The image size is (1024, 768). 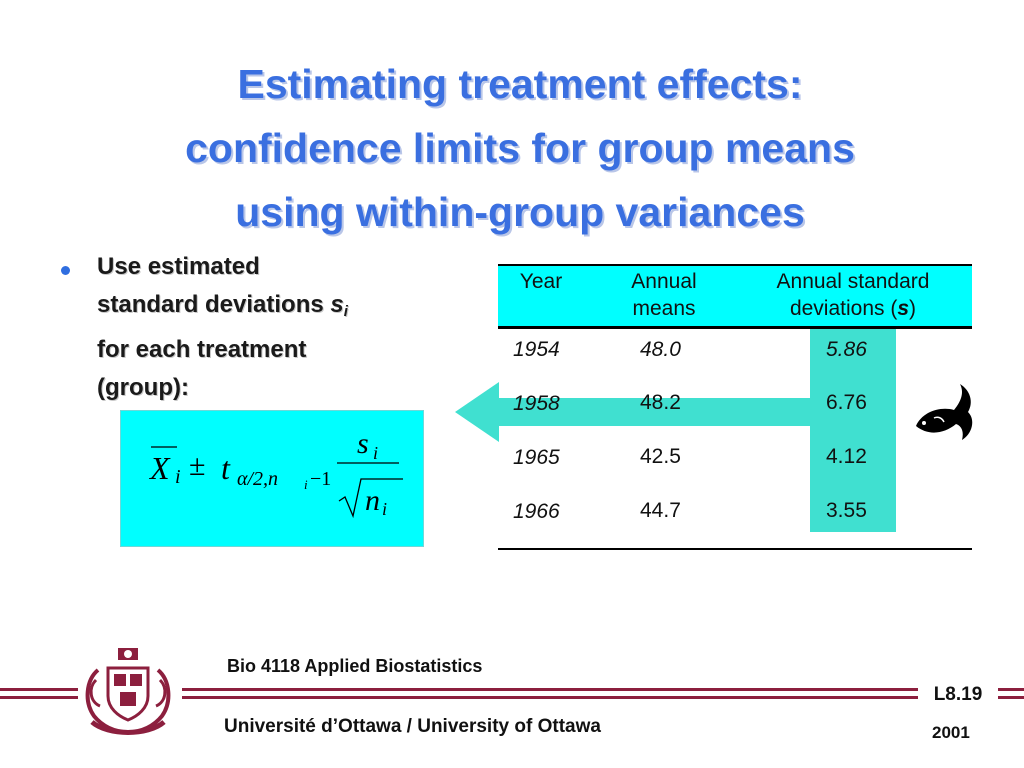 I want to click on cell-sd-1: 6.76, so click(x=846, y=402).